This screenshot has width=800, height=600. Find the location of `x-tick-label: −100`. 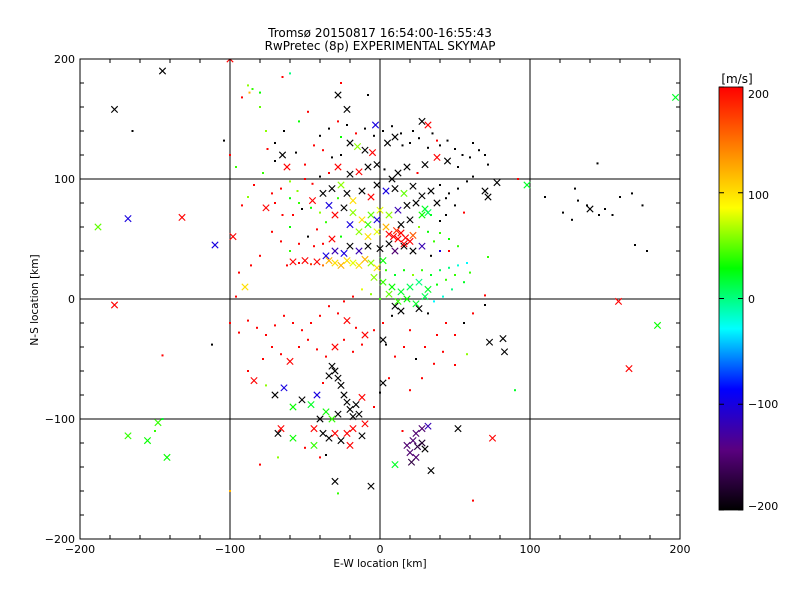

x-tick-label: −100 is located at coordinates (230, 549).